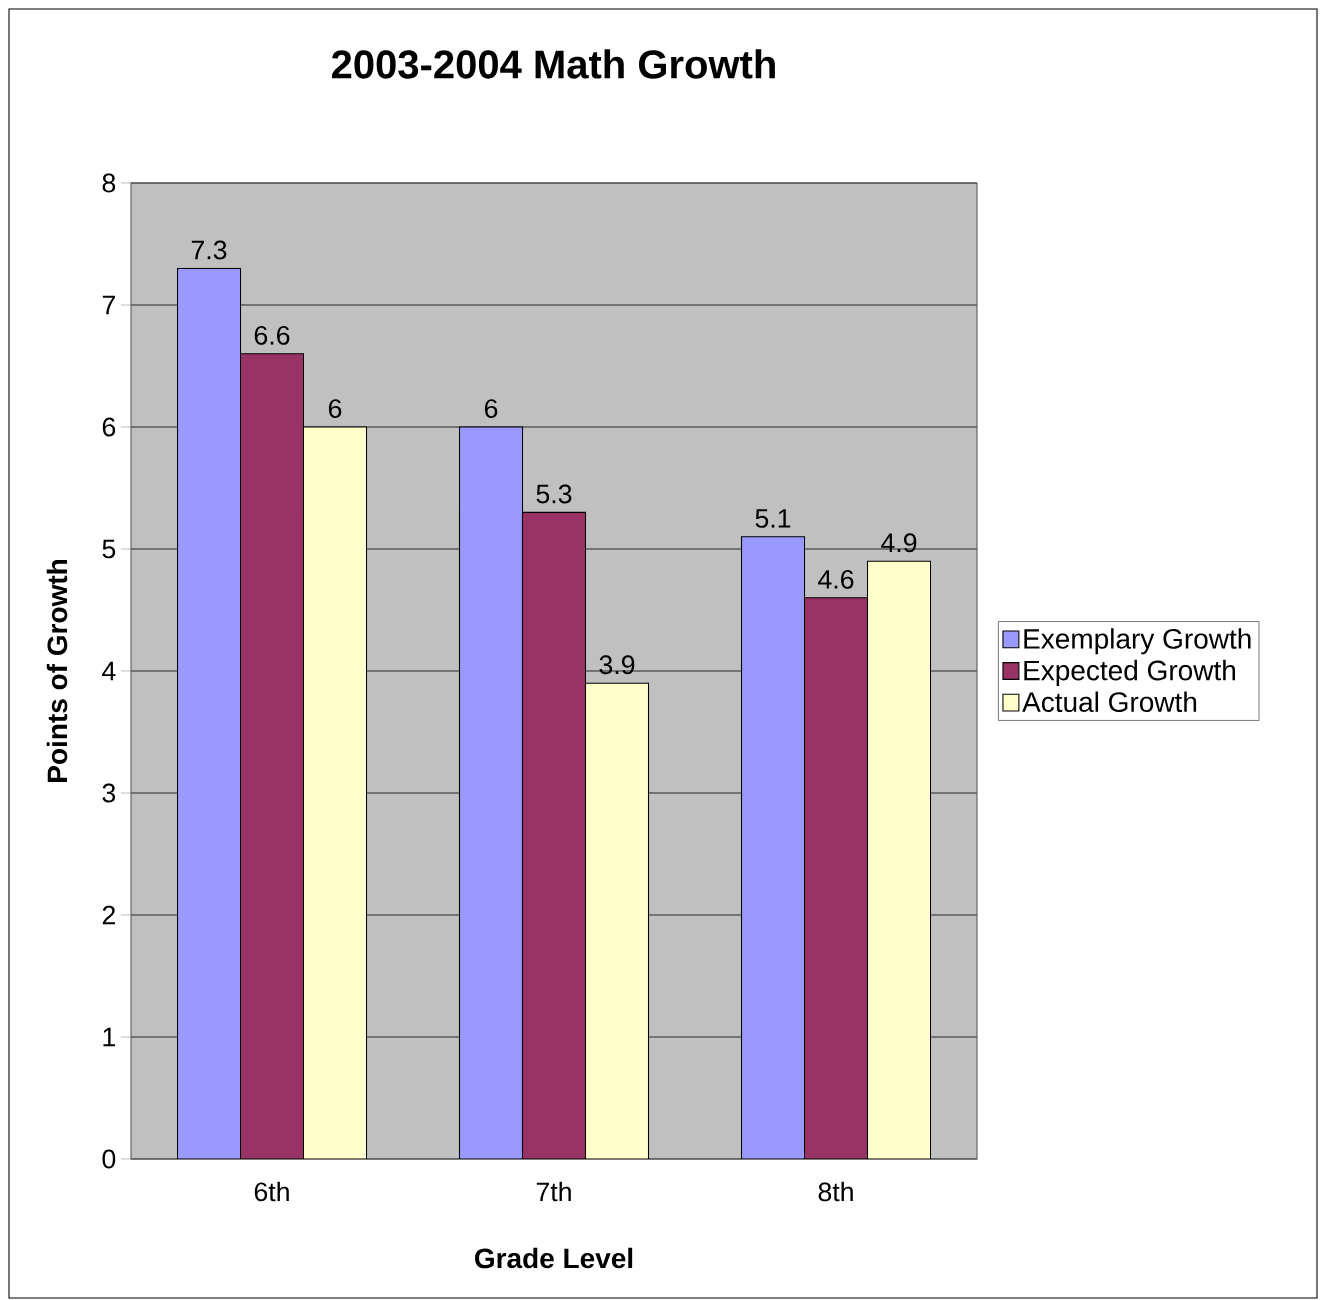 This screenshot has width=1323, height=1300. Describe the element at coordinates (835, 1191) in the screenshot. I see `x-tick-label: 8th` at that location.